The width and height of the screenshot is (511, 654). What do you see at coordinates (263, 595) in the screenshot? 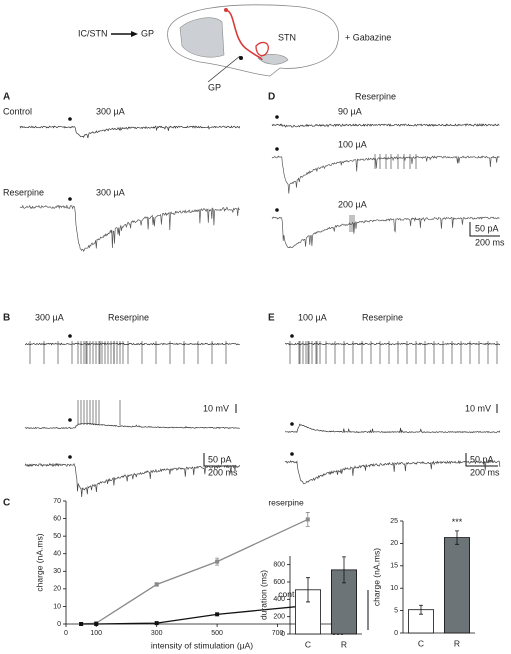
I see `y-axis-label: duration (ms)` at bounding box center [263, 595].